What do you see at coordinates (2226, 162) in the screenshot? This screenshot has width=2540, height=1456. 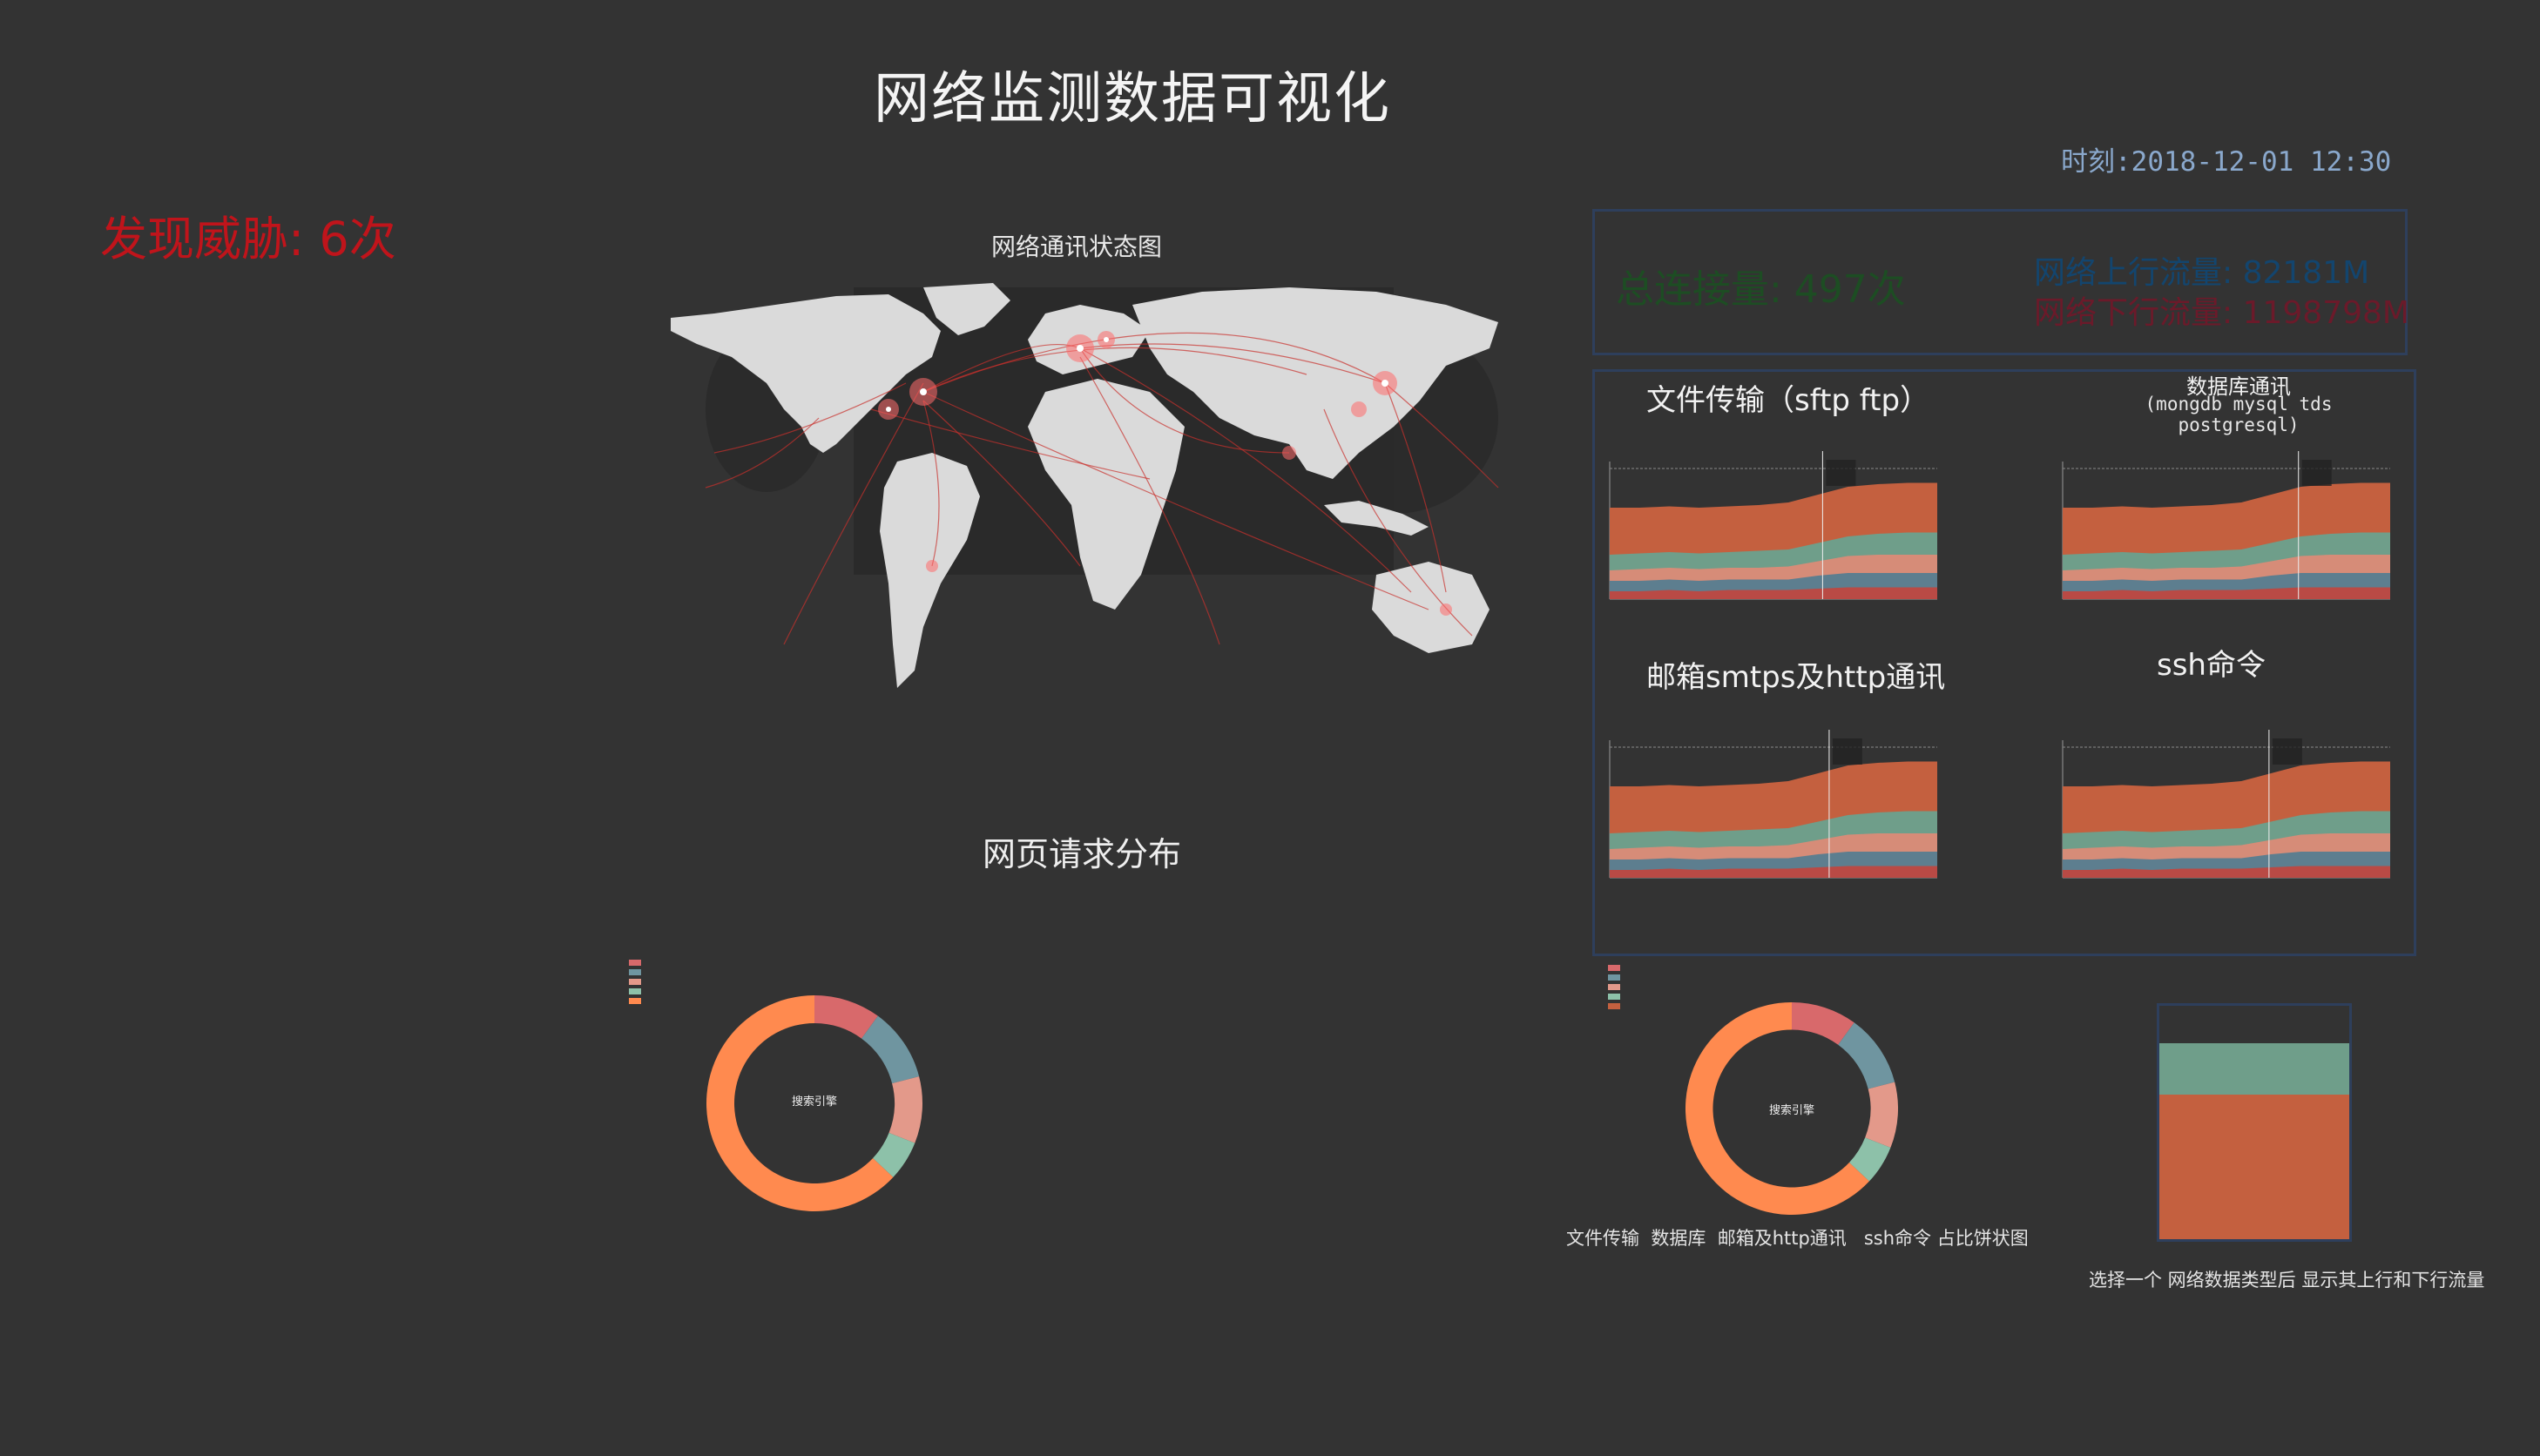 I see `timestamp: 时刻:2018-12-01 12:30` at bounding box center [2226, 162].